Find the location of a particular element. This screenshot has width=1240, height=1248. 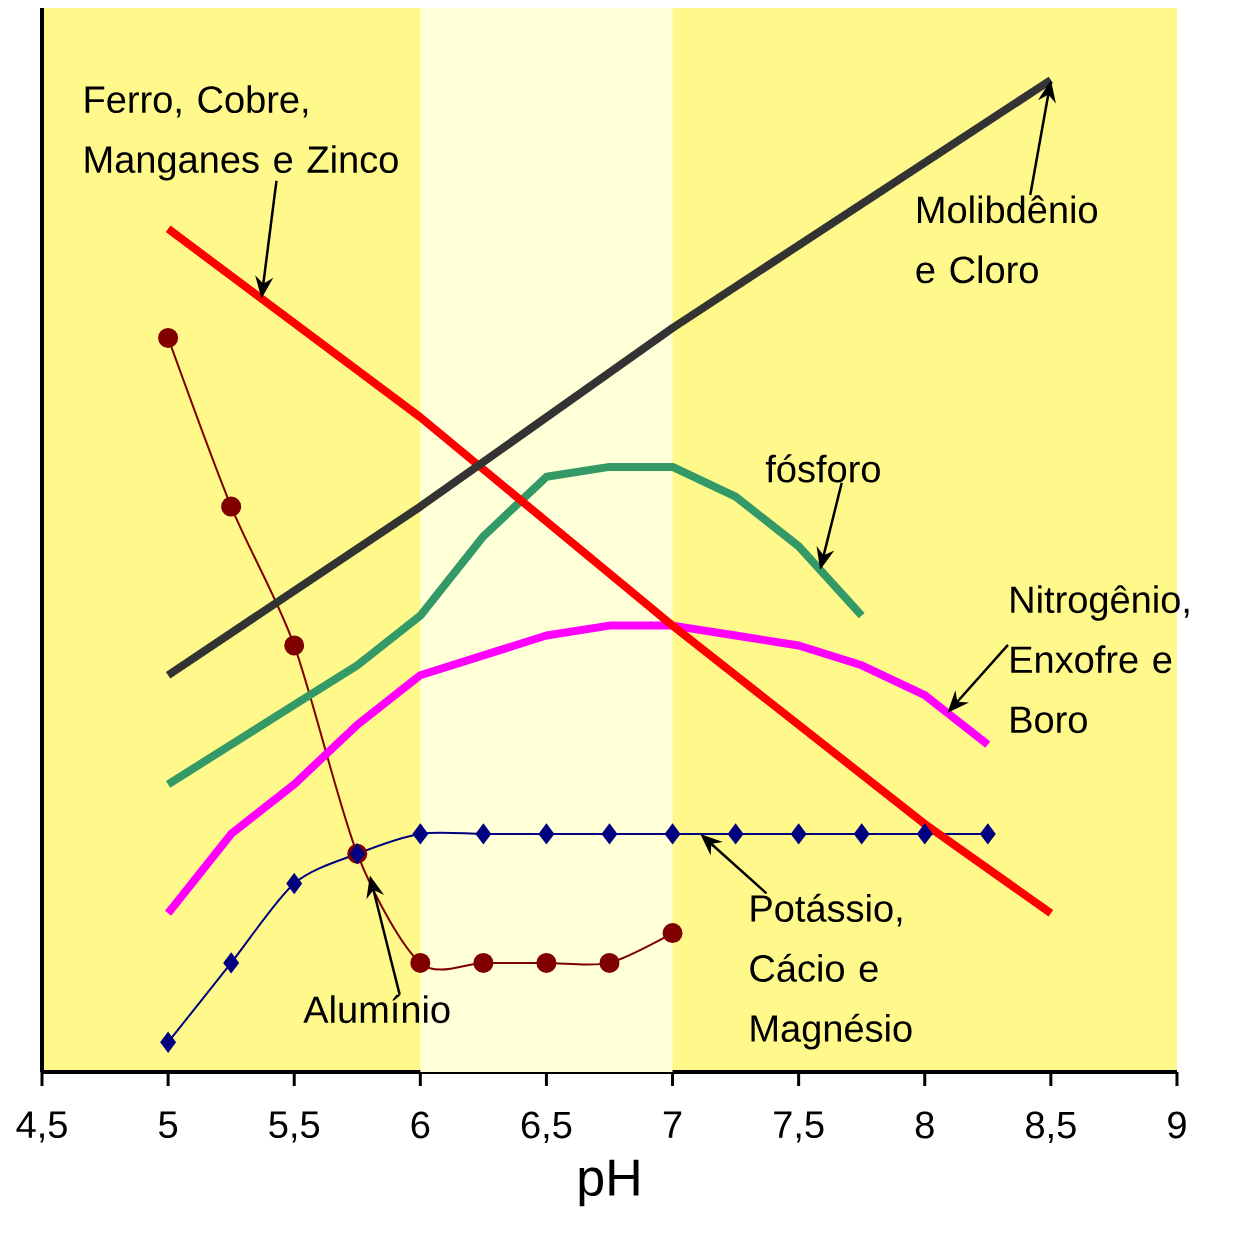

x-tick-label: 9 is located at coordinates (1177, 1125).